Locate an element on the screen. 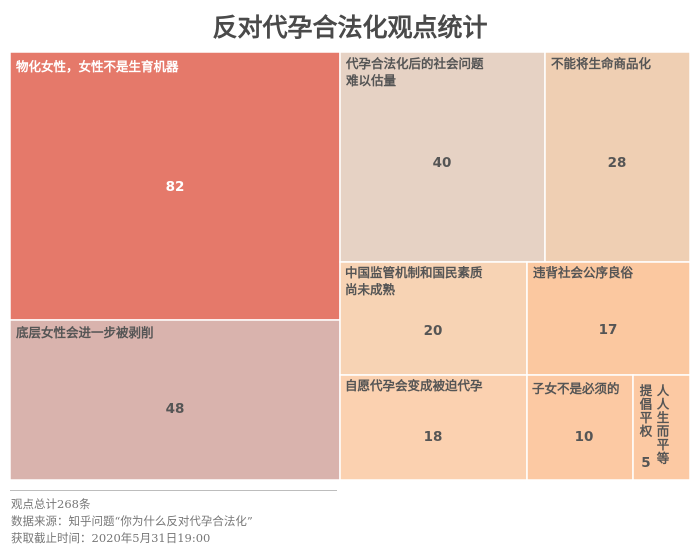 This screenshot has width=700, height=560. tile-2: 底层女性会进一步被剥削 48 is located at coordinates (175, 400).